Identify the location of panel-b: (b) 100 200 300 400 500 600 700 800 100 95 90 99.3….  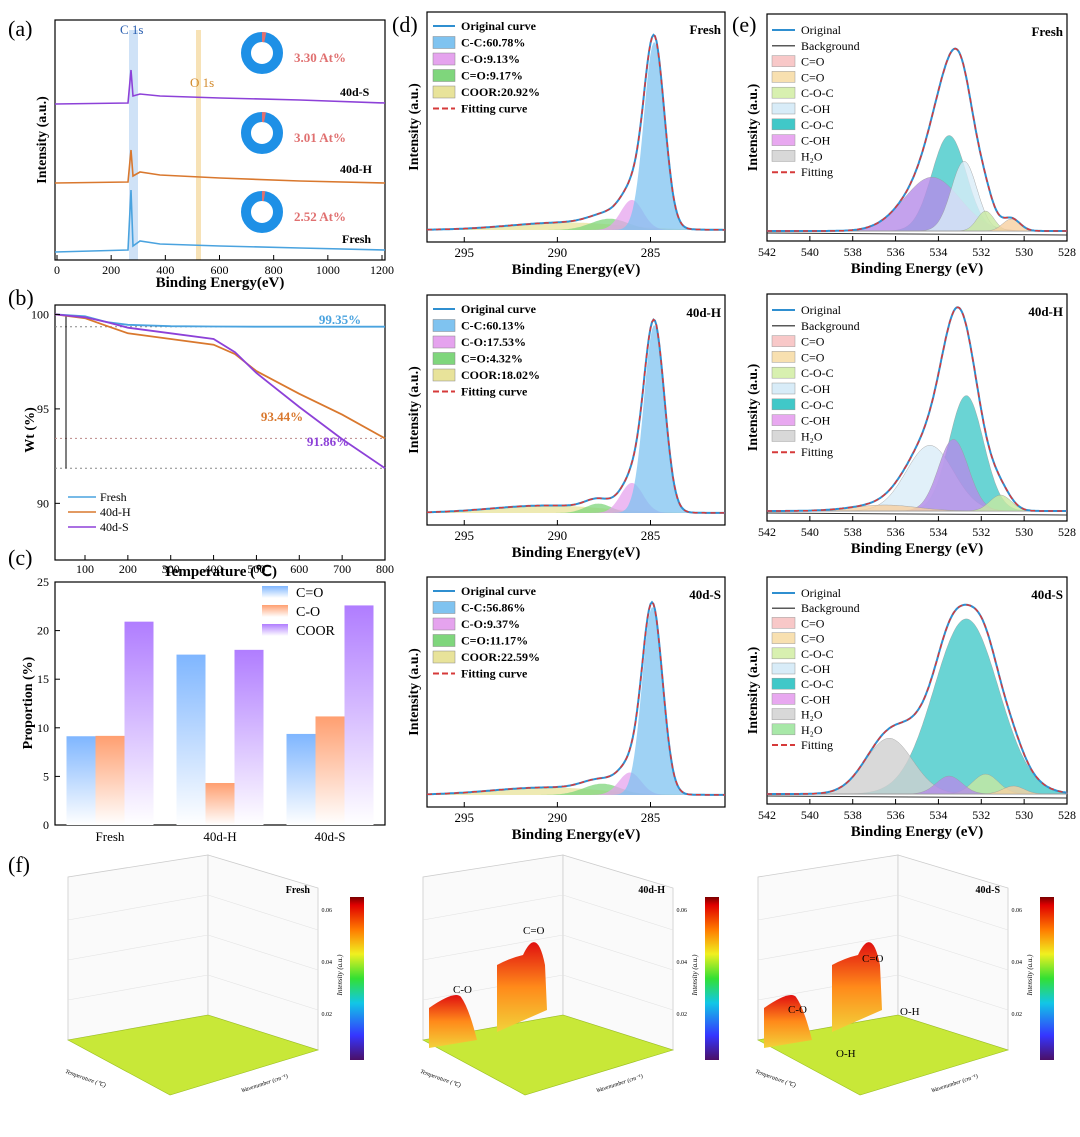
(201, 432).